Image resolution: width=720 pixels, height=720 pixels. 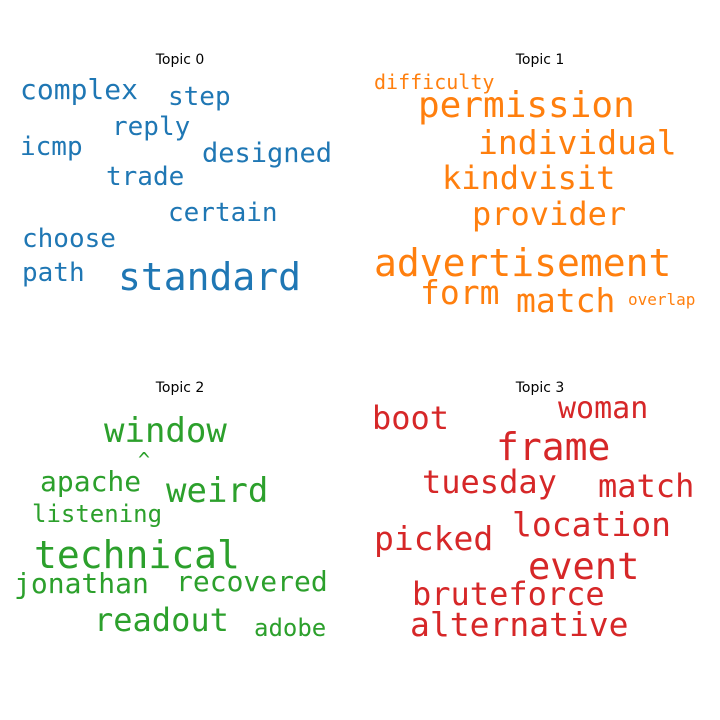 What do you see at coordinates (603, 408) in the screenshot?
I see `topic-3-word-4: woman` at bounding box center [603, 408].